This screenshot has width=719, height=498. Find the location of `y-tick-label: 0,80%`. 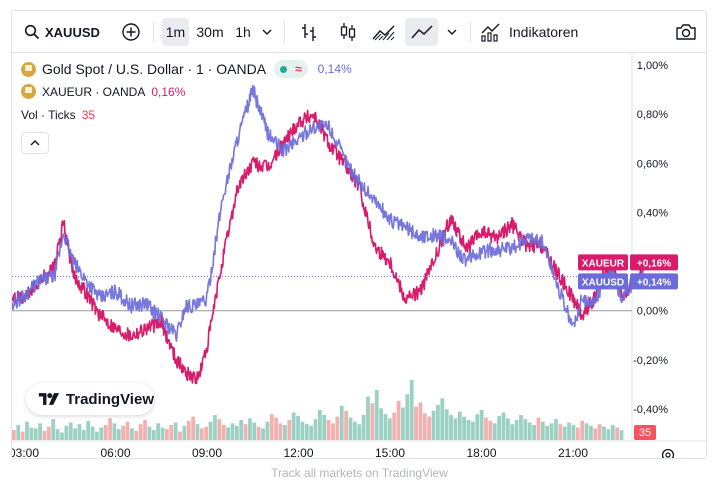

y-tick-label: 0,80% is located at coordinates (652, 115).